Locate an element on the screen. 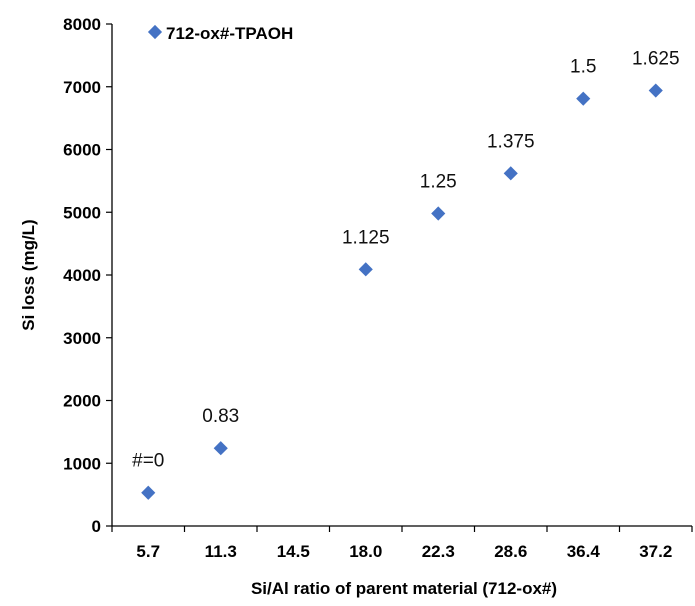  legend-marker is located at coordinates (155, 32).